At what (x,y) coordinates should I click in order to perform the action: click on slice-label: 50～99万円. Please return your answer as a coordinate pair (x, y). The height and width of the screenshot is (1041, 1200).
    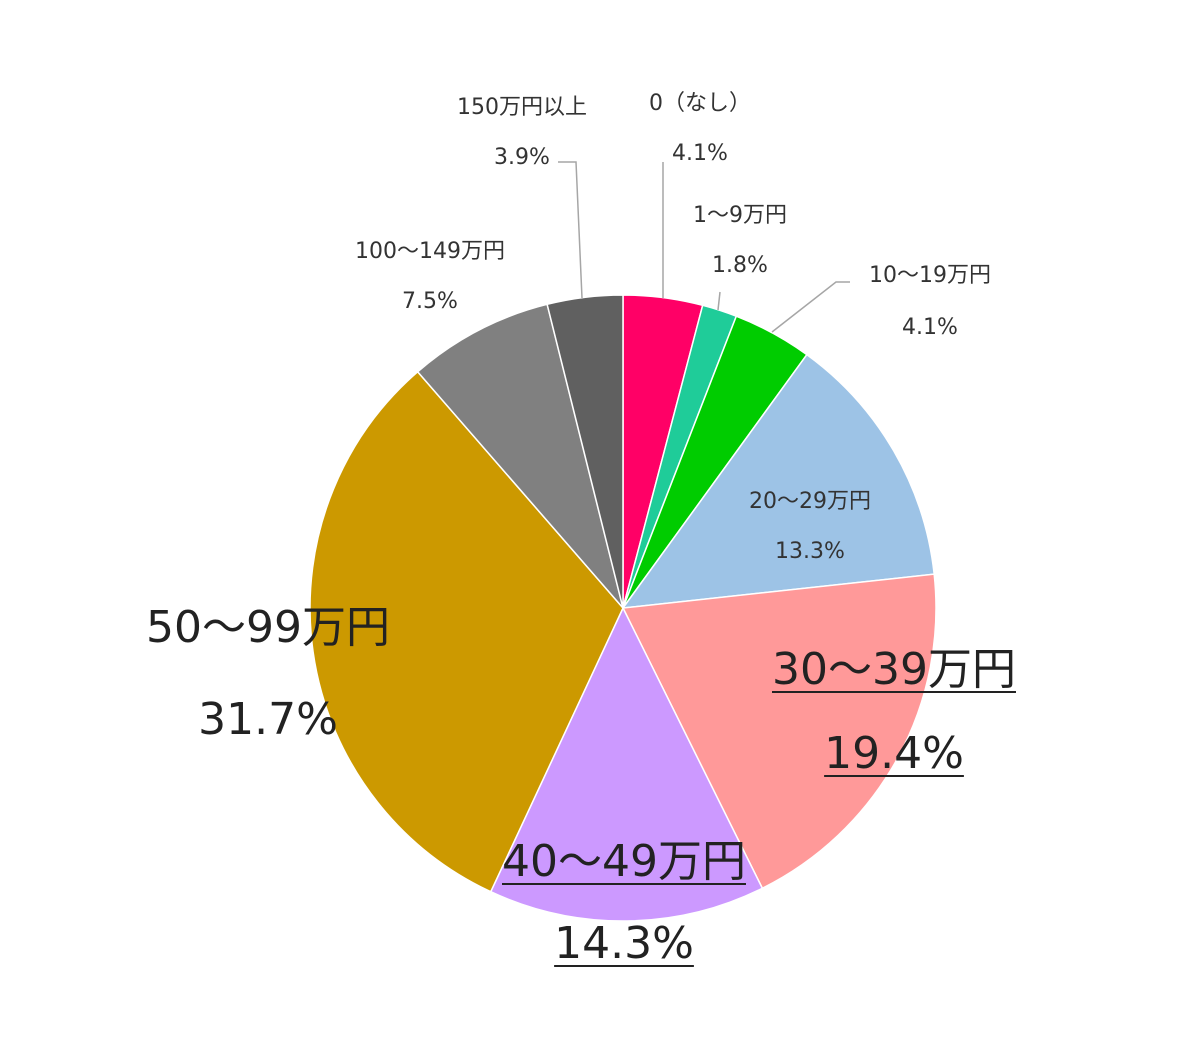
    Looking at the image, I should click on (268, 627).